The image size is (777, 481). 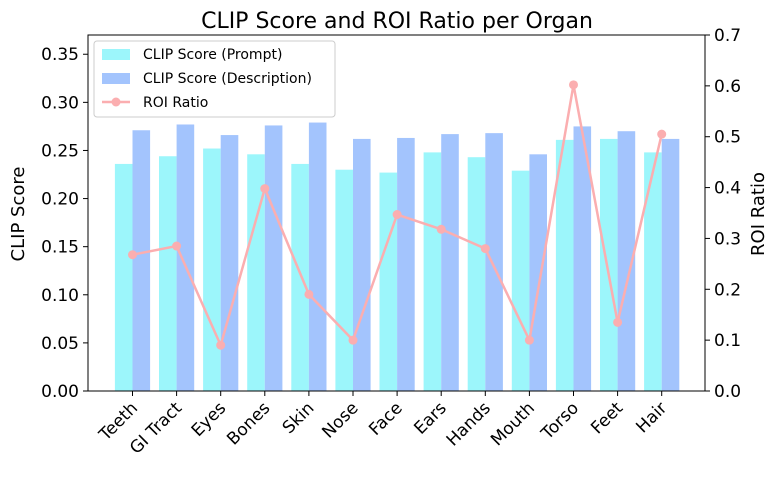 I want to click on x-tick-label-5: Nose, so click(x=340, y=420).